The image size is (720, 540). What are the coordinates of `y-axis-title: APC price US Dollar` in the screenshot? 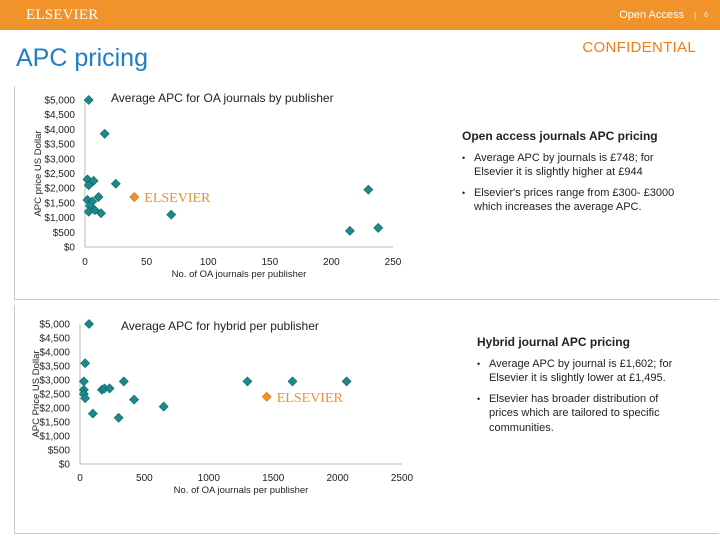 It's located at (38, 173).